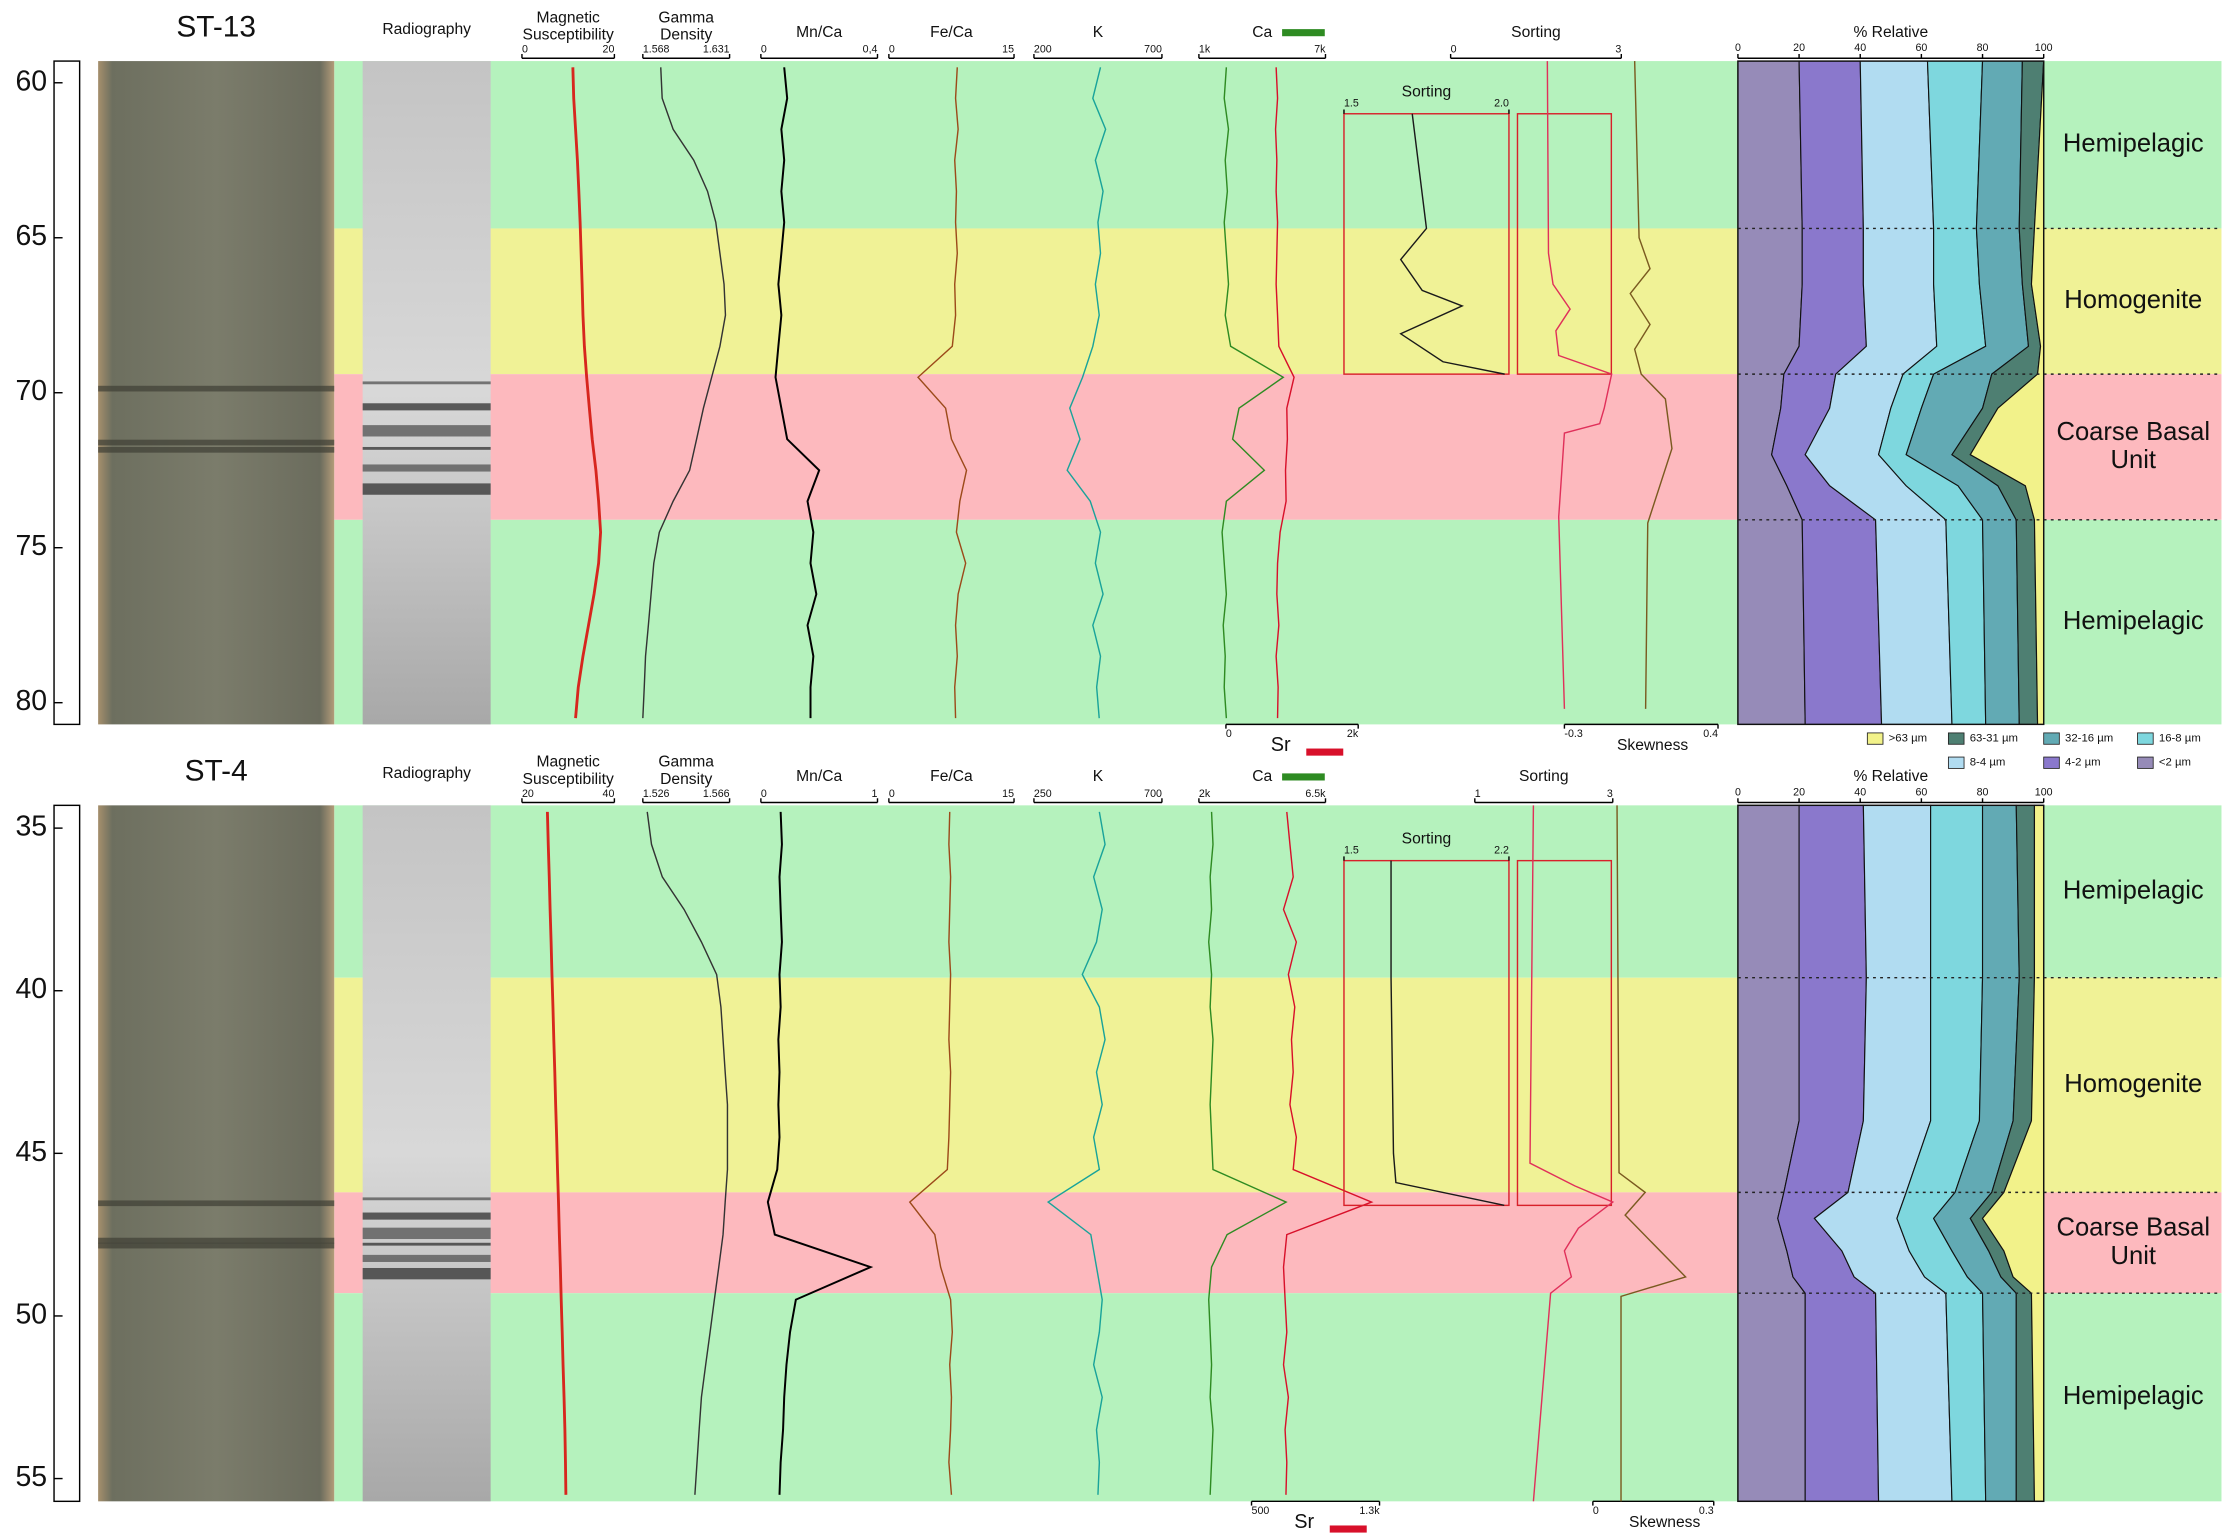 Image resolution: width=2230 pixels, height=1534 pixels. I want to click on legend-label: >63 µm, so click(1908, 739).